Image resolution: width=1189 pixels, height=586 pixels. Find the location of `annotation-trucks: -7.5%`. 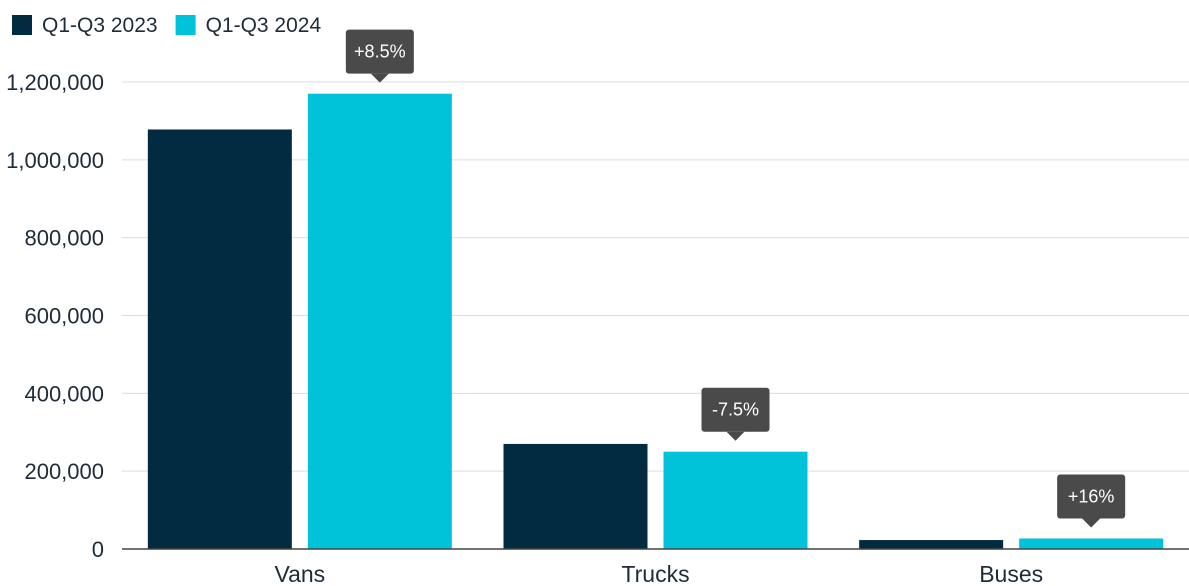

annotation-trucks: -7.5% is located at coordinates (735, 414).